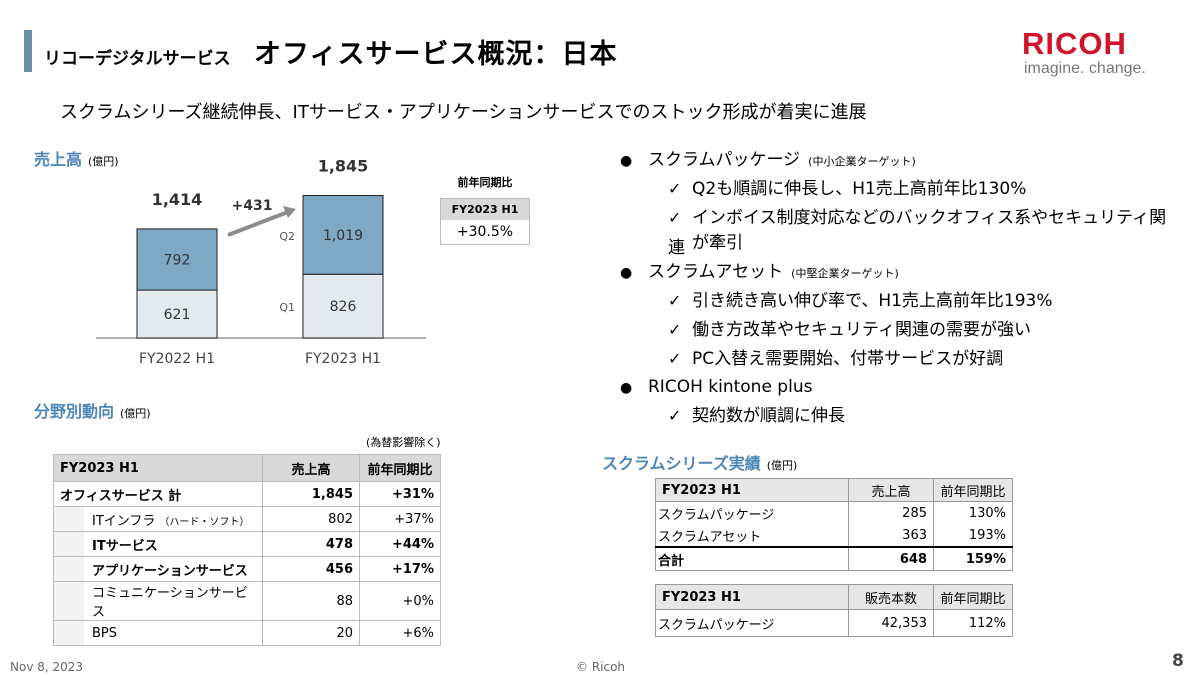  I want to click on check-text: 働き方改革やセキュリティ関連の需要が強い, so click(861, 330).